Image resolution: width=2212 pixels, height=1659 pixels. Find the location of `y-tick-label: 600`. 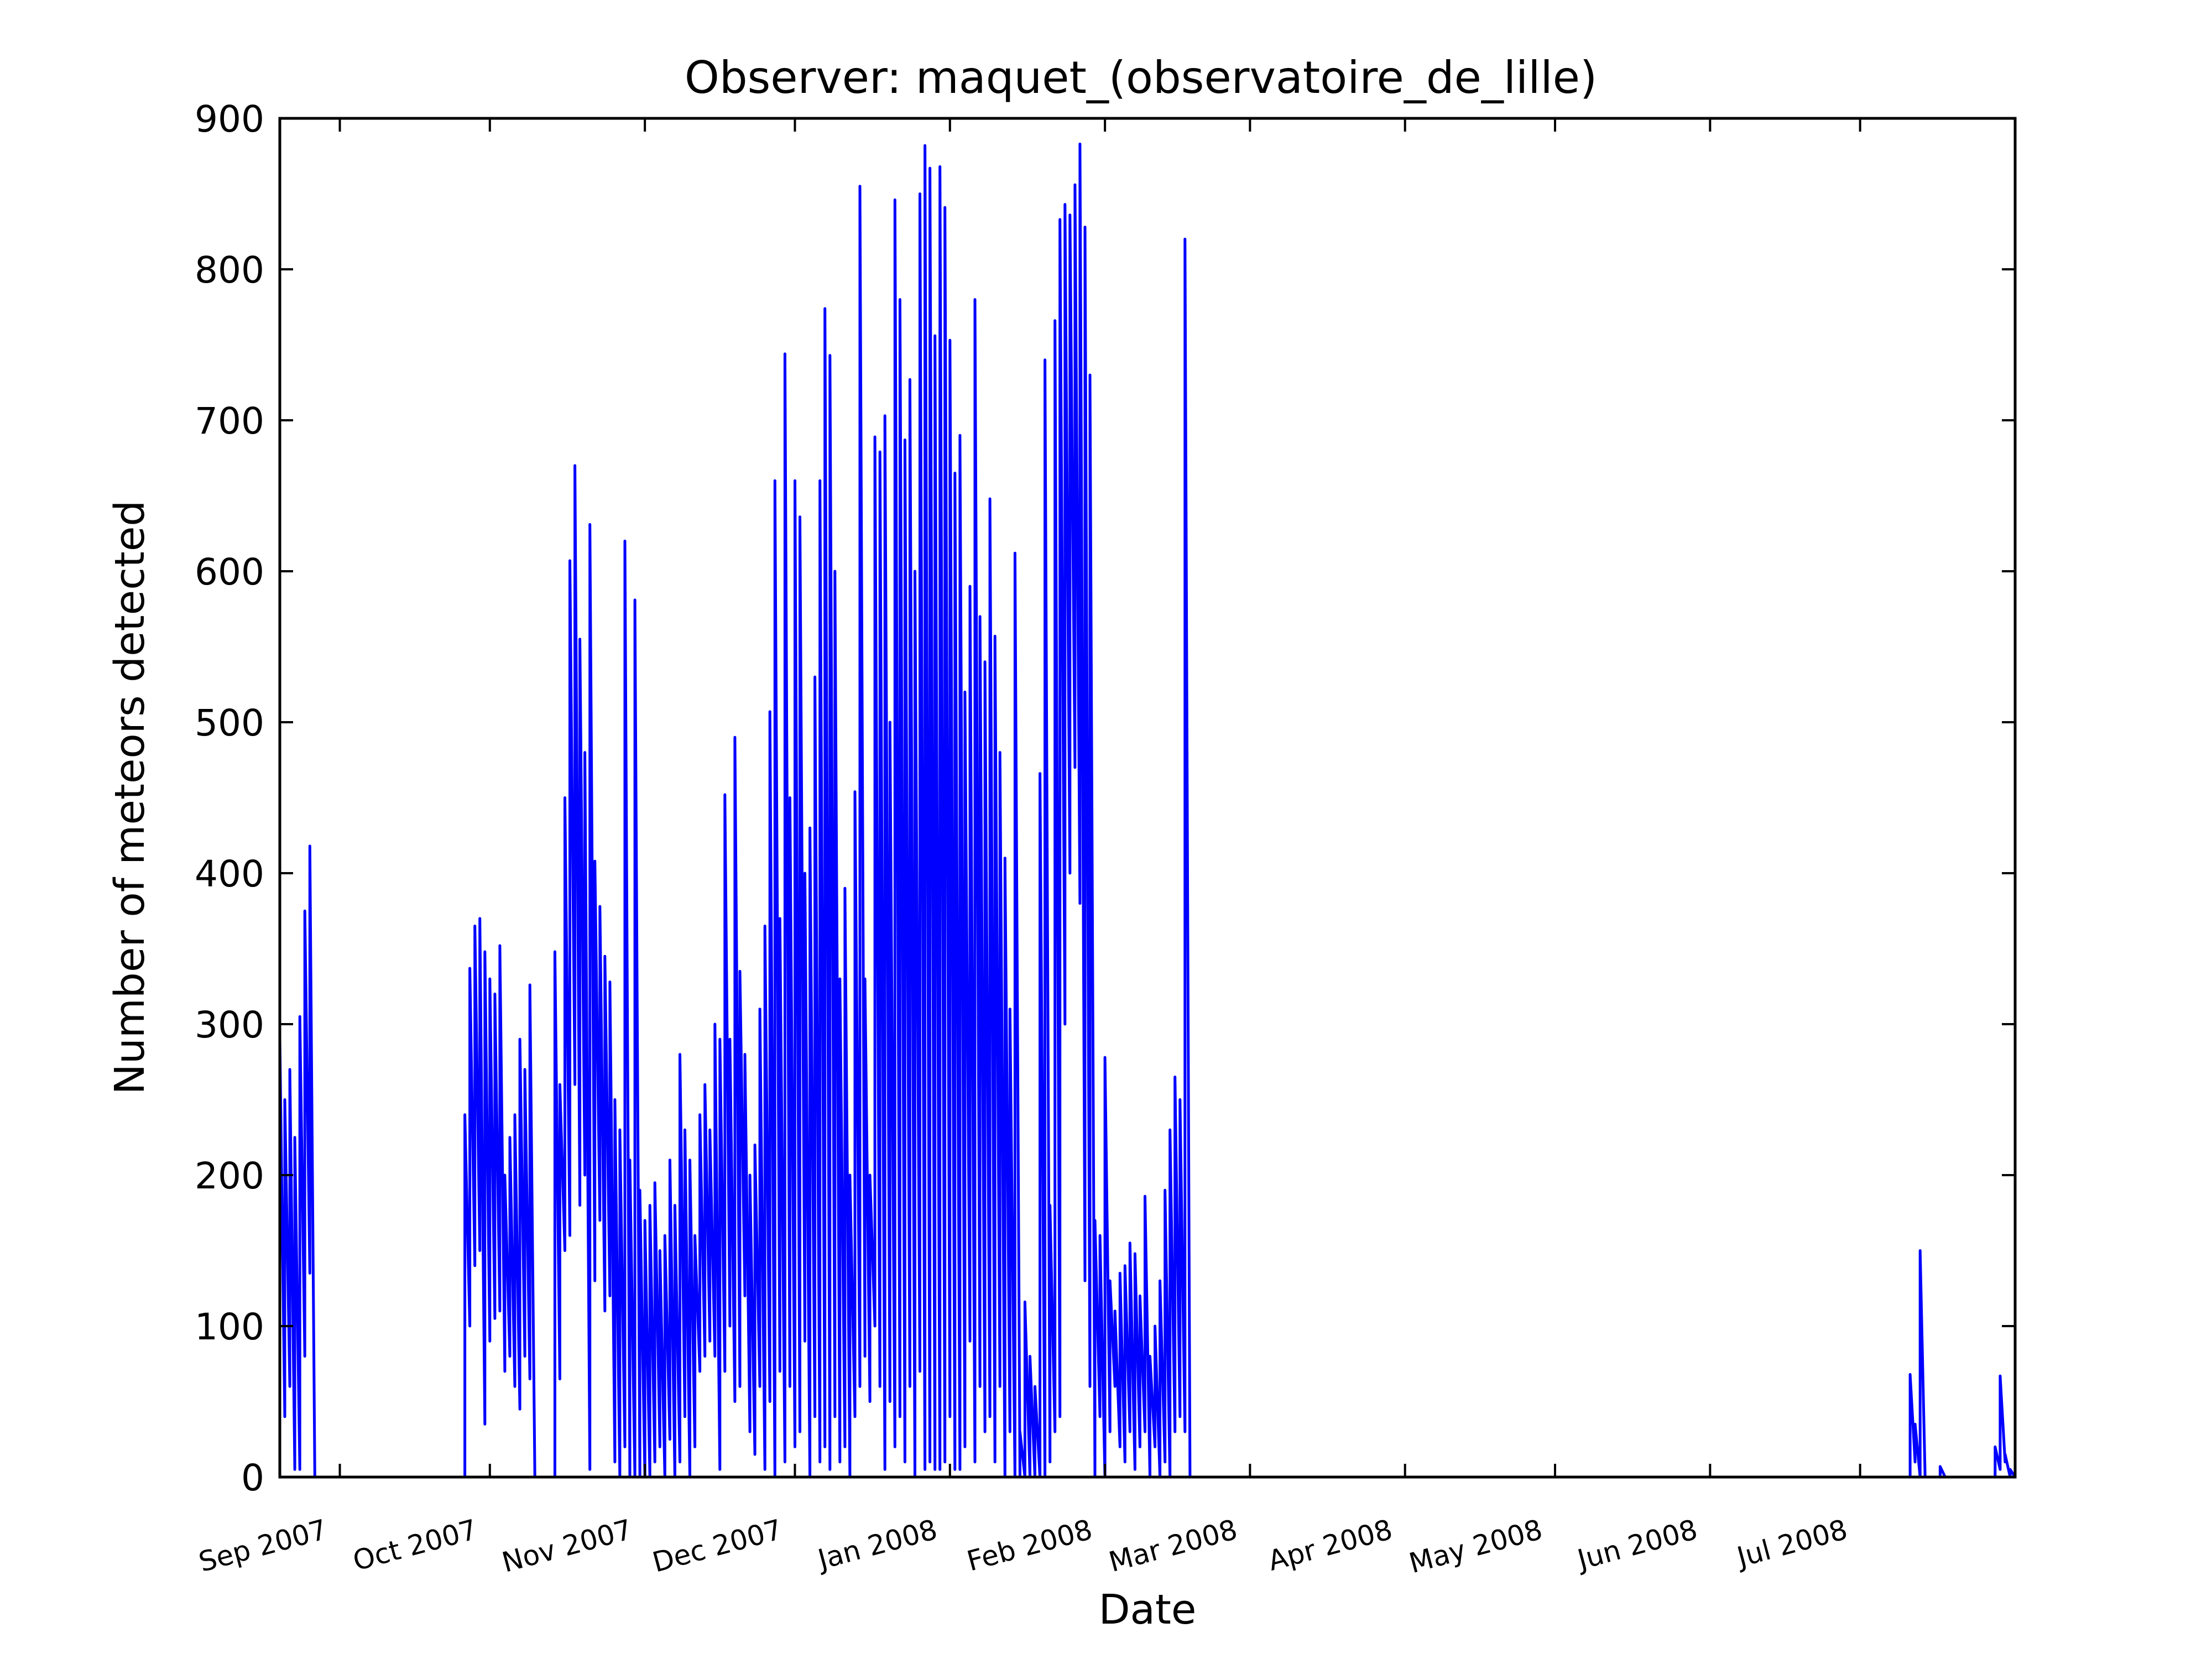

y-tick-label: 600 is located at coordinates (230, 572).